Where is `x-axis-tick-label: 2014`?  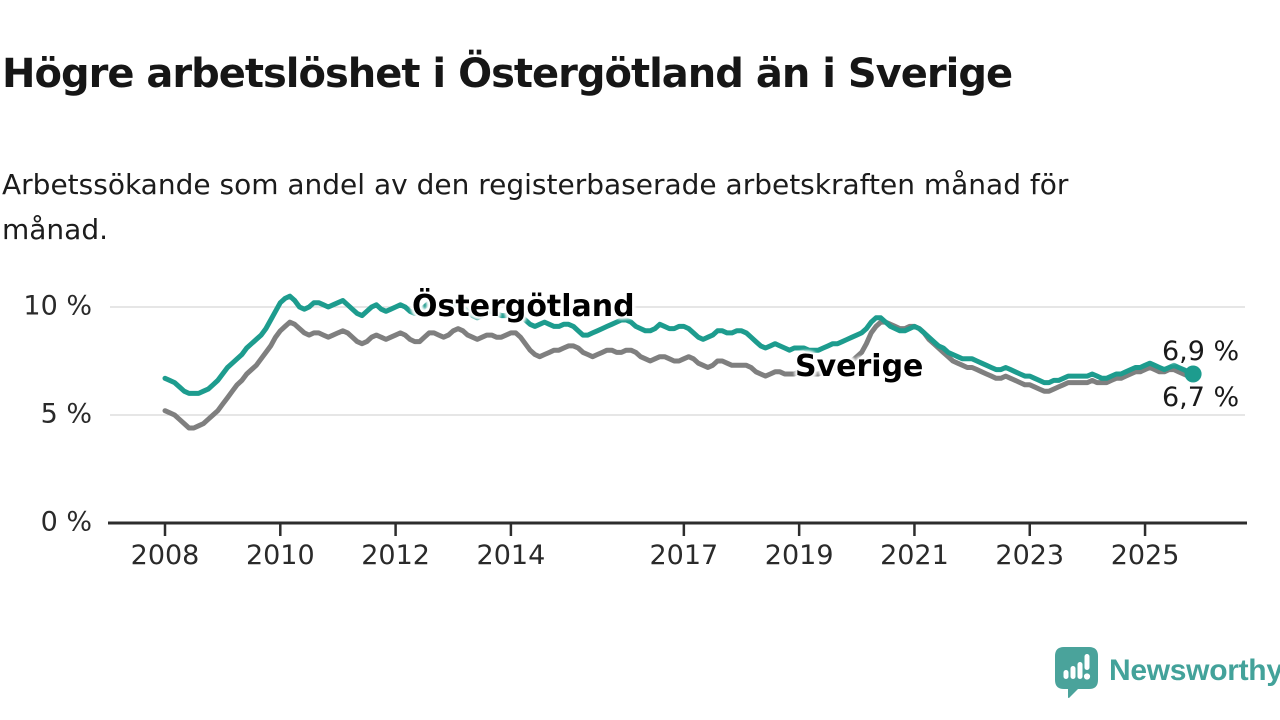
x-axis-tick-label: 2014 is located at coordinates (511, 555).